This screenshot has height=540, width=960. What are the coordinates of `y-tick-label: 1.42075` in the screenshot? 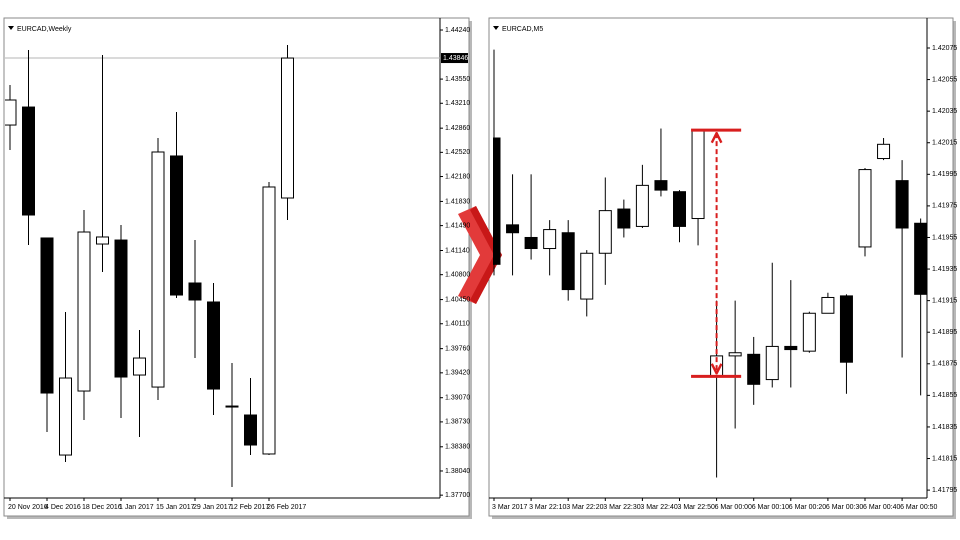 It's located at (944, 48).